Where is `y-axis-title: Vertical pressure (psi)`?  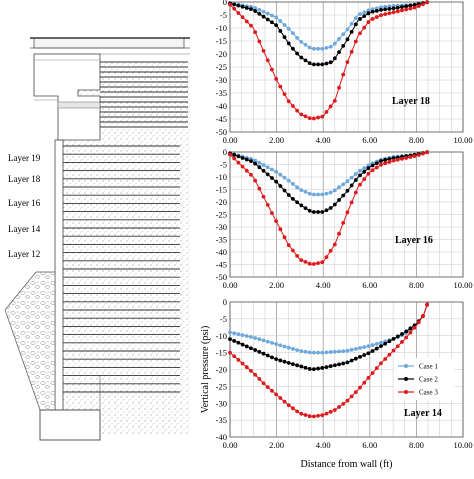
y-axis-title: Vertical pressure (psi) is located at coordinates (205, 370).